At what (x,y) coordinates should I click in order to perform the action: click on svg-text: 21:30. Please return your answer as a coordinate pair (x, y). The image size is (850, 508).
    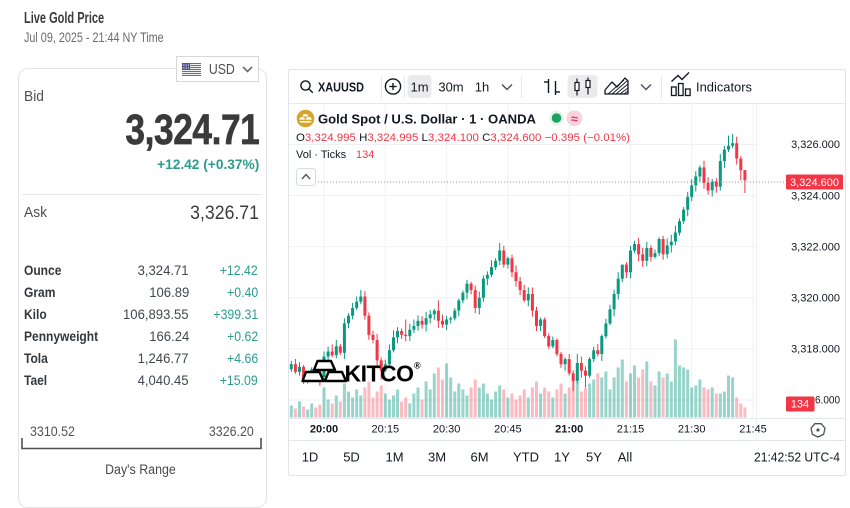
    Looking at the image, I should click on (692, 430).